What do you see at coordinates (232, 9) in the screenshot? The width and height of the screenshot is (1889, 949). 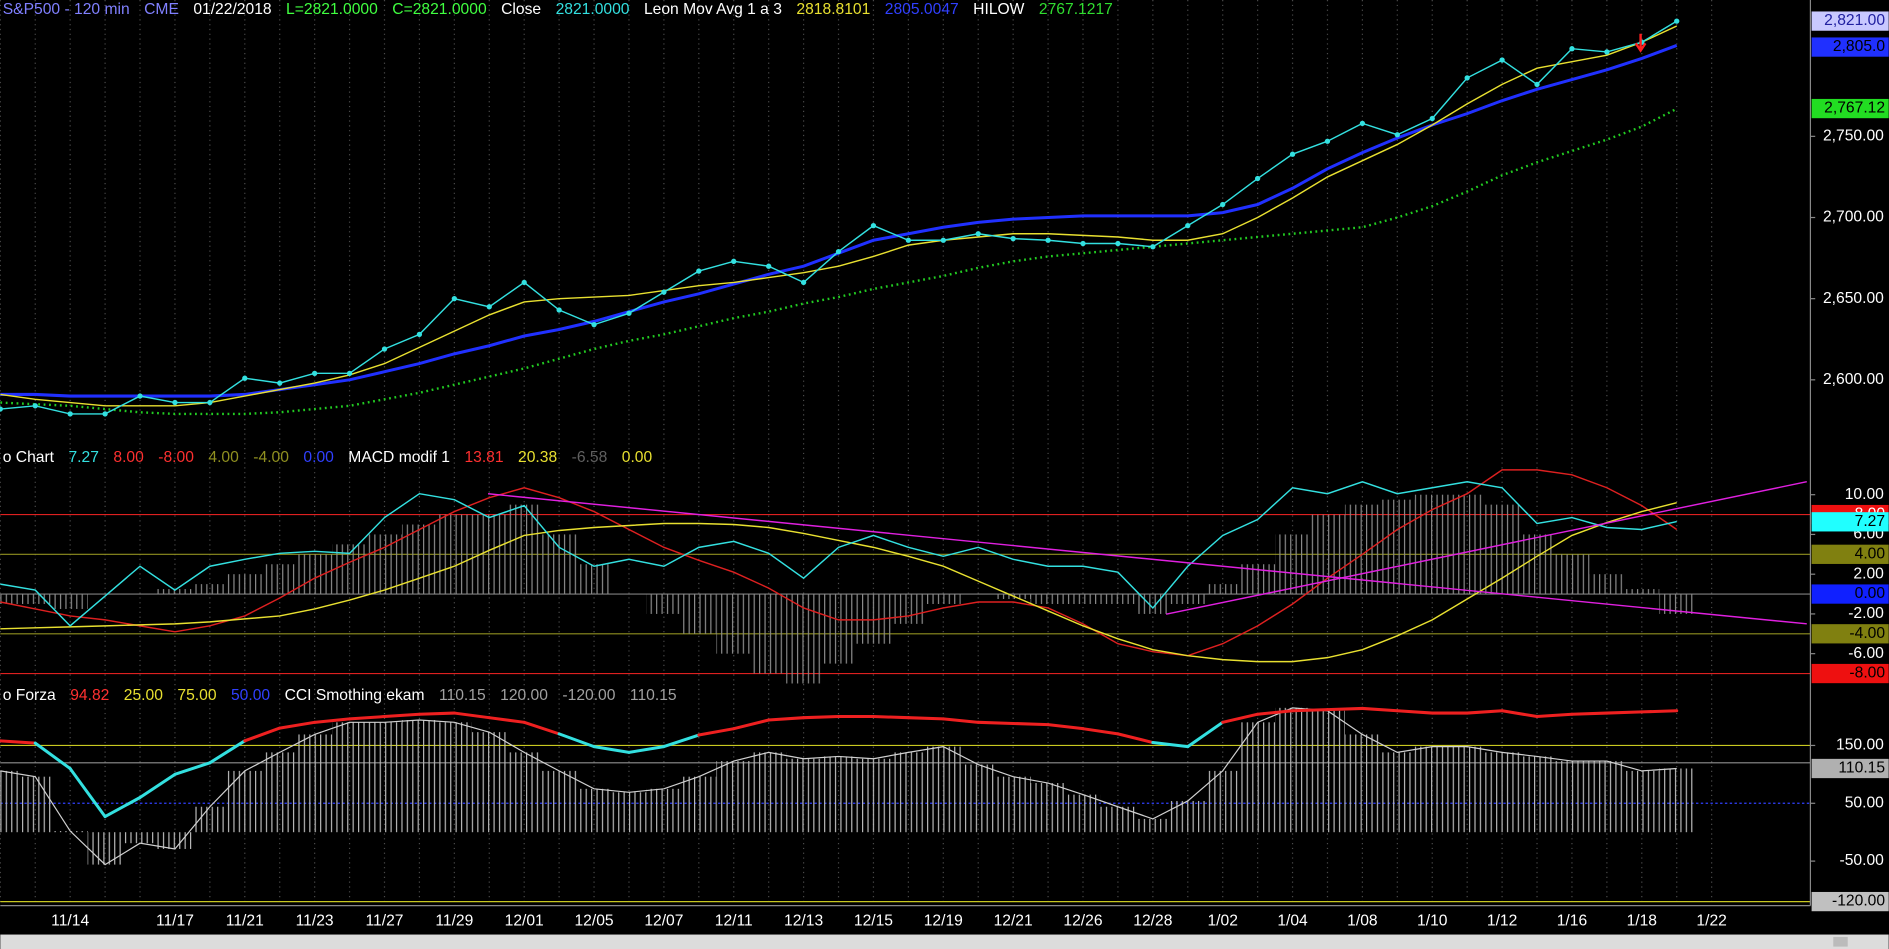 I see `header-text: 01/22/2018` at bounding box center [232, 9].